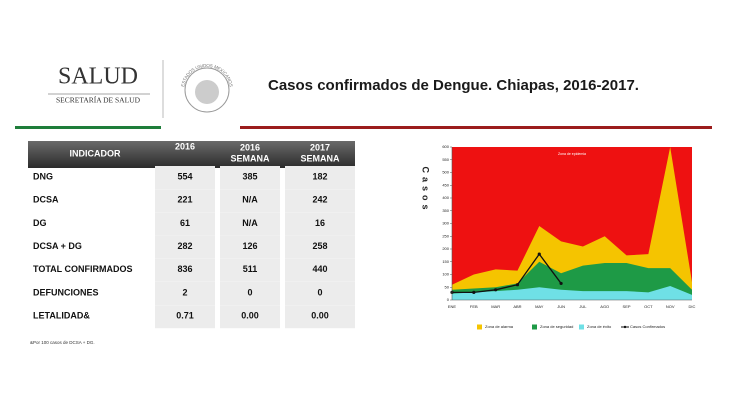  Describe the element at coordinates (98, 77) in the screenshot. I see `logo-title: SALUD` at that location.